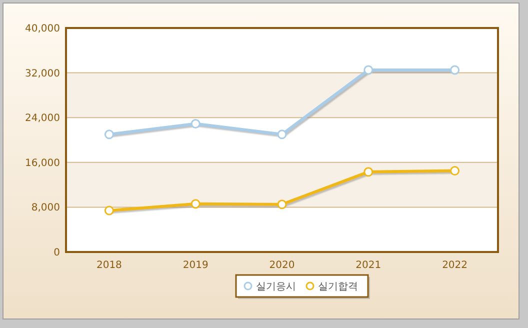 The height and width of the screenshot is (328, 528). Describe the element at coordinates (455, 265) in the screenshot. I see `x-tick-label: 2022` at that location.